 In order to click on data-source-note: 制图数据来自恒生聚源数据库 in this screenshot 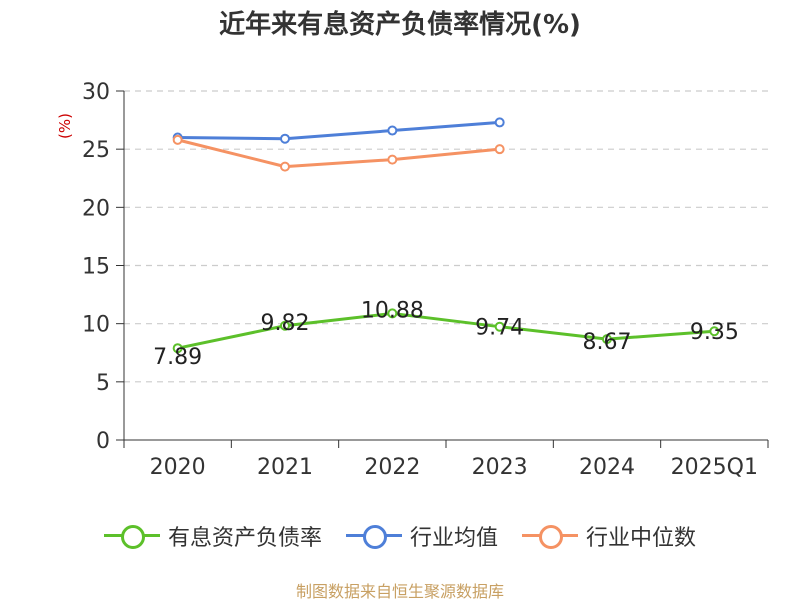, I will do `click(399, 591)`.